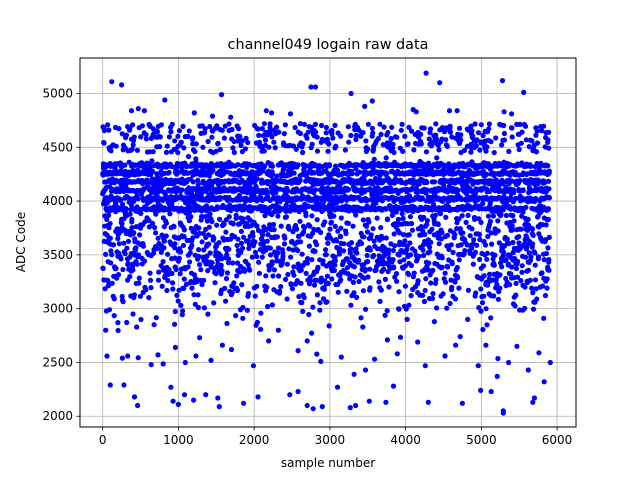  I want to click on x-tick-label: 3000, so click(330, 440).